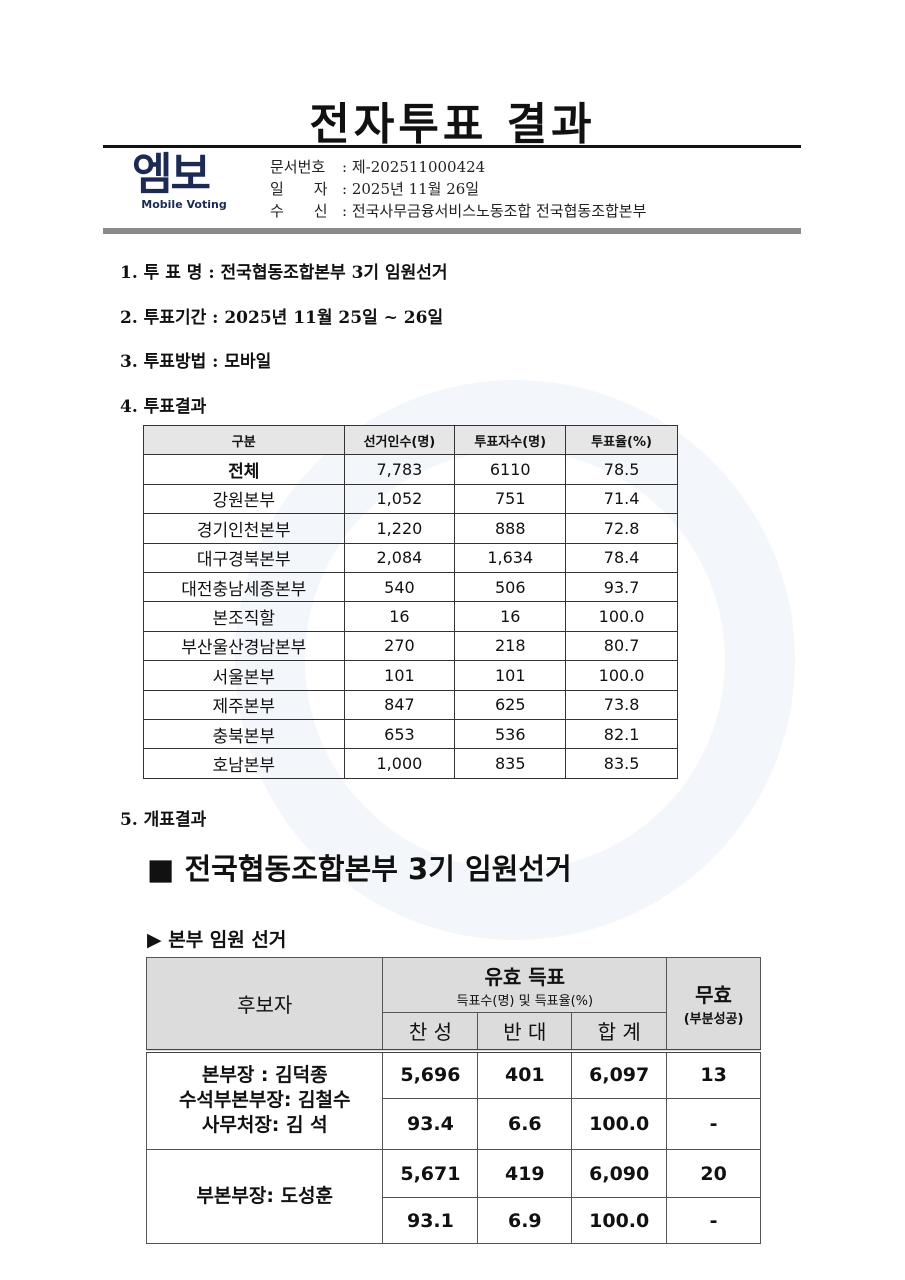  I want to click on table-cell: 6110, so click(510, 469).